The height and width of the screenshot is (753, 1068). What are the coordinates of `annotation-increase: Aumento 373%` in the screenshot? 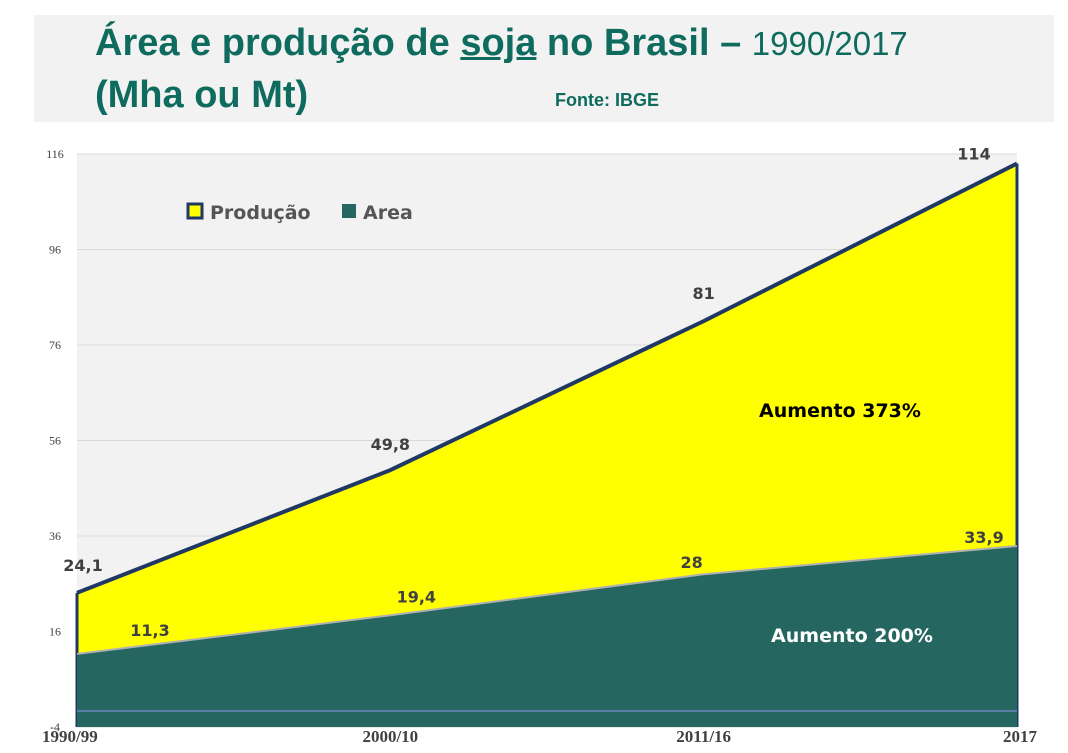 It's located at (840, 411).